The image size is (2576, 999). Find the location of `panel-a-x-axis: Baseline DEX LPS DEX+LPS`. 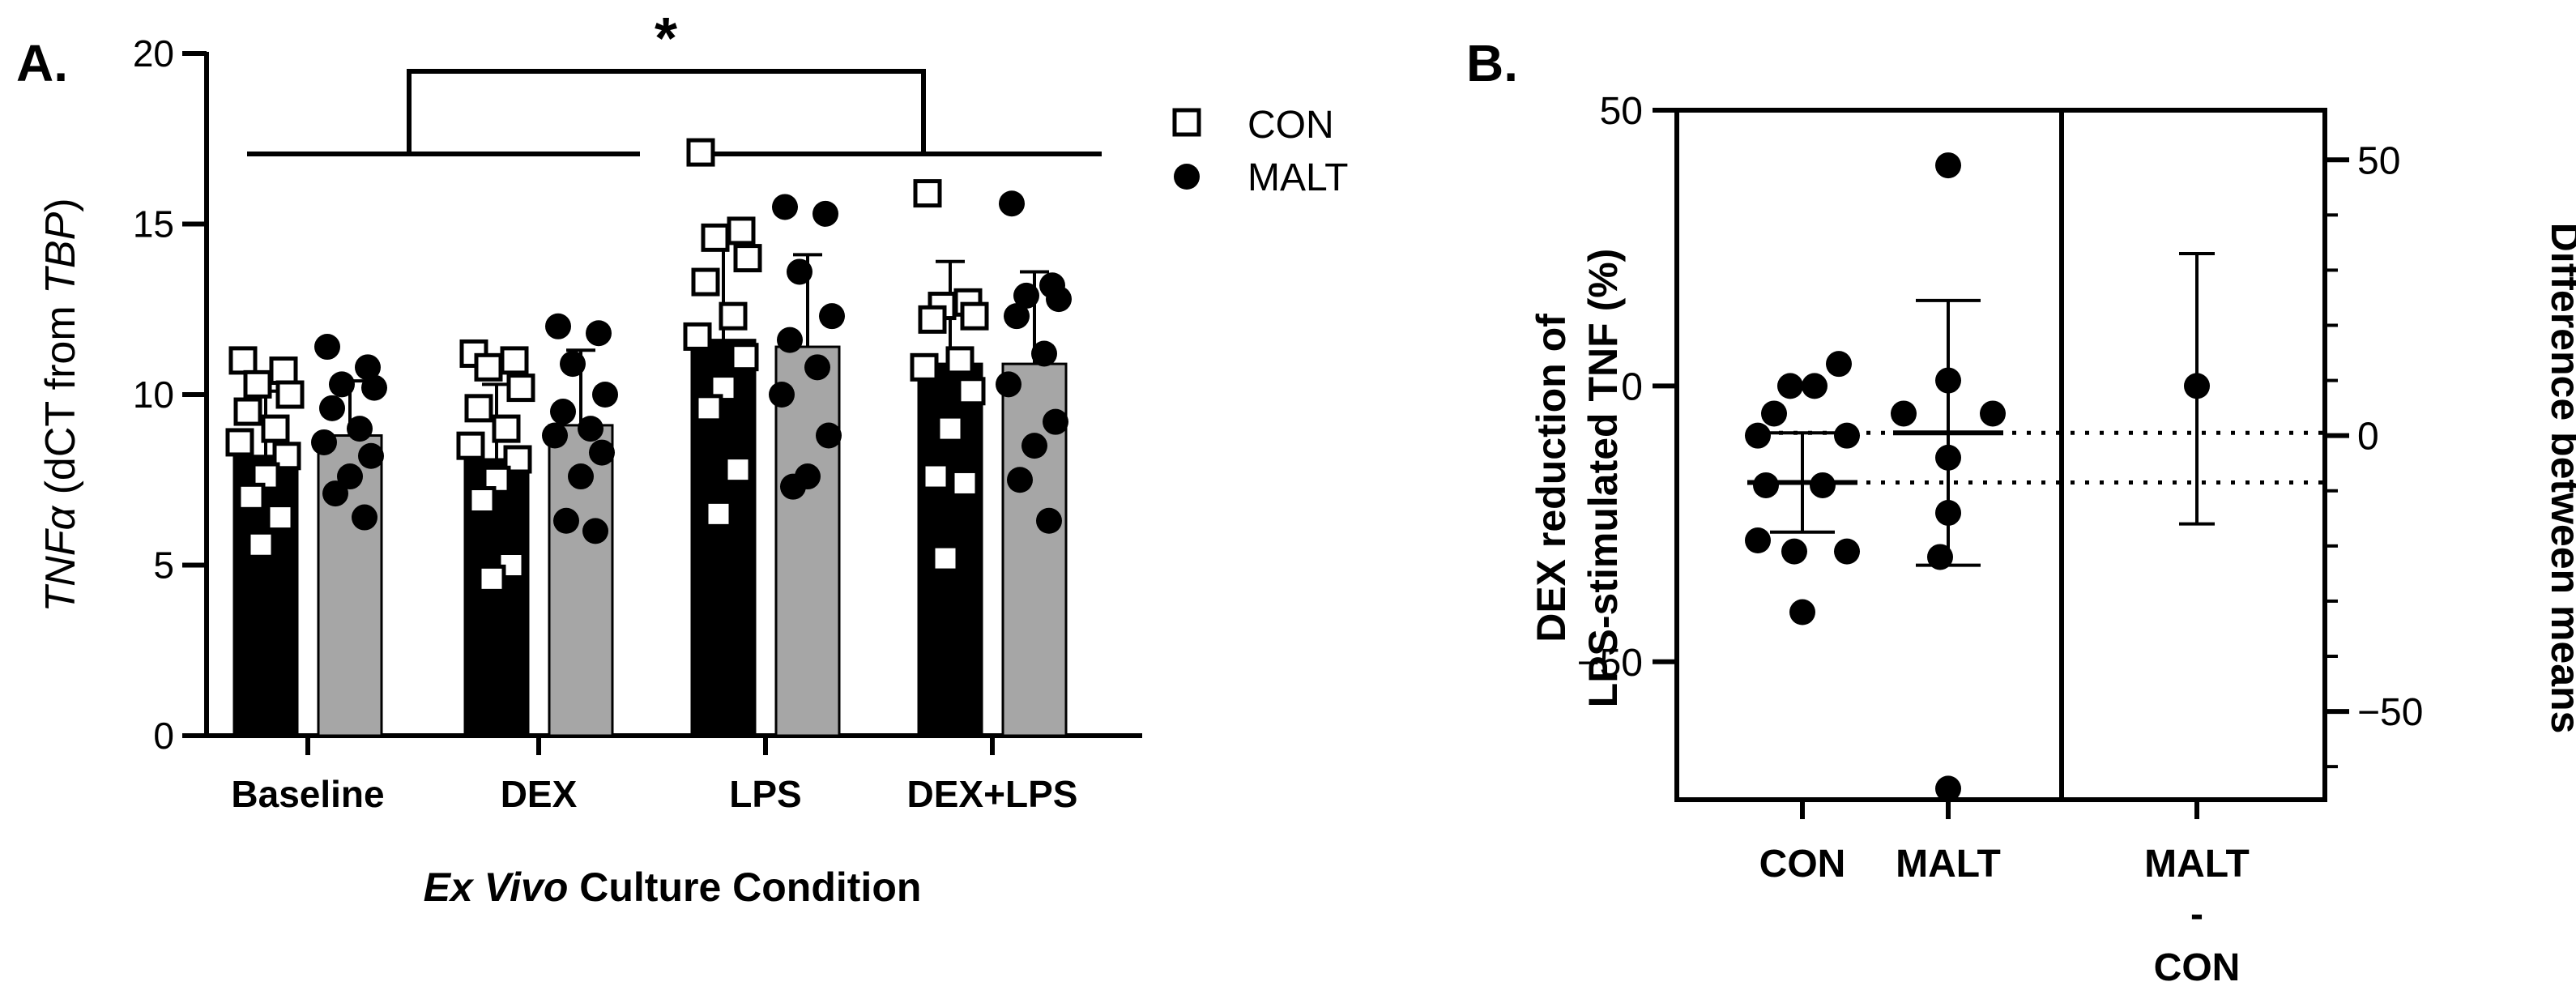

panel-a-x-axis: Baseline DEX LPS DEX+LPS is located at coordinates (673, 774).